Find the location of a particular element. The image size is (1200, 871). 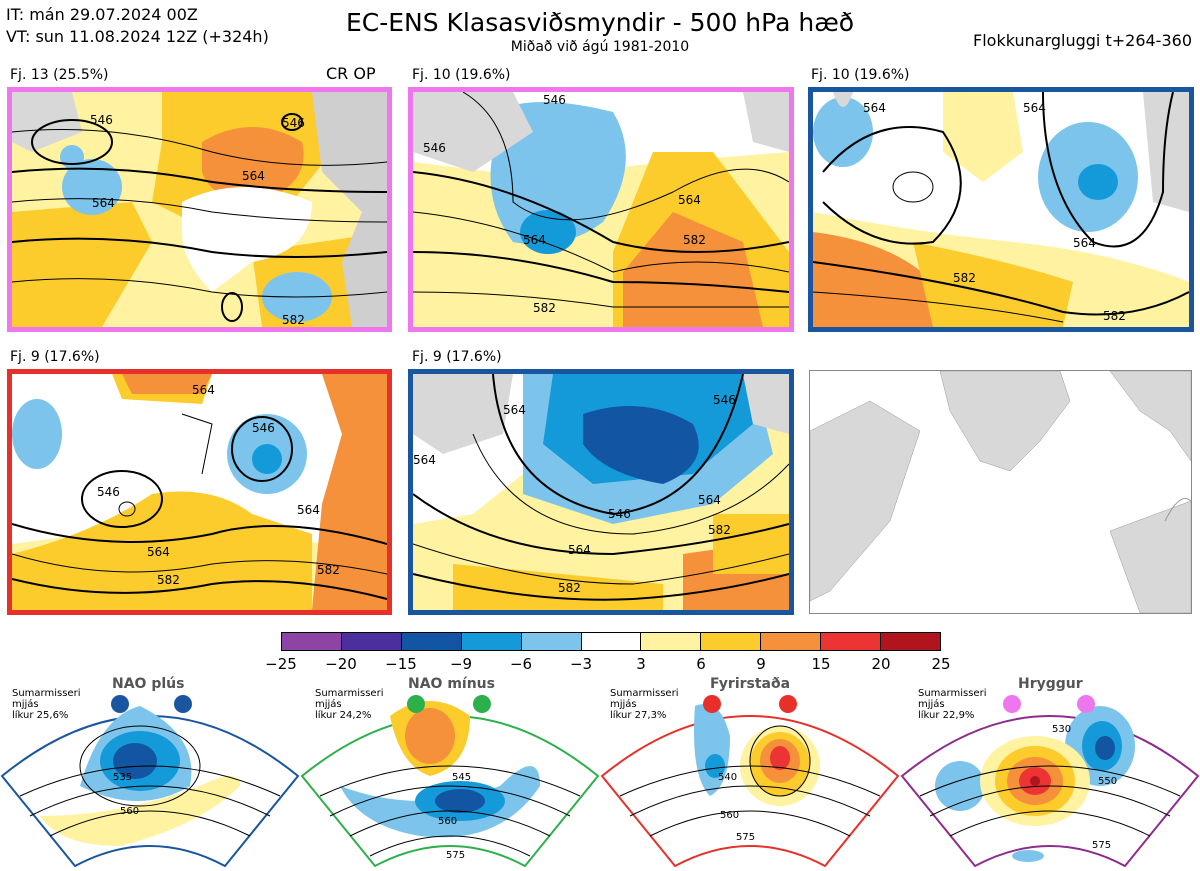

cluster-map-3: 564 564 564 582 582 is located at coordinates (1001, 209).